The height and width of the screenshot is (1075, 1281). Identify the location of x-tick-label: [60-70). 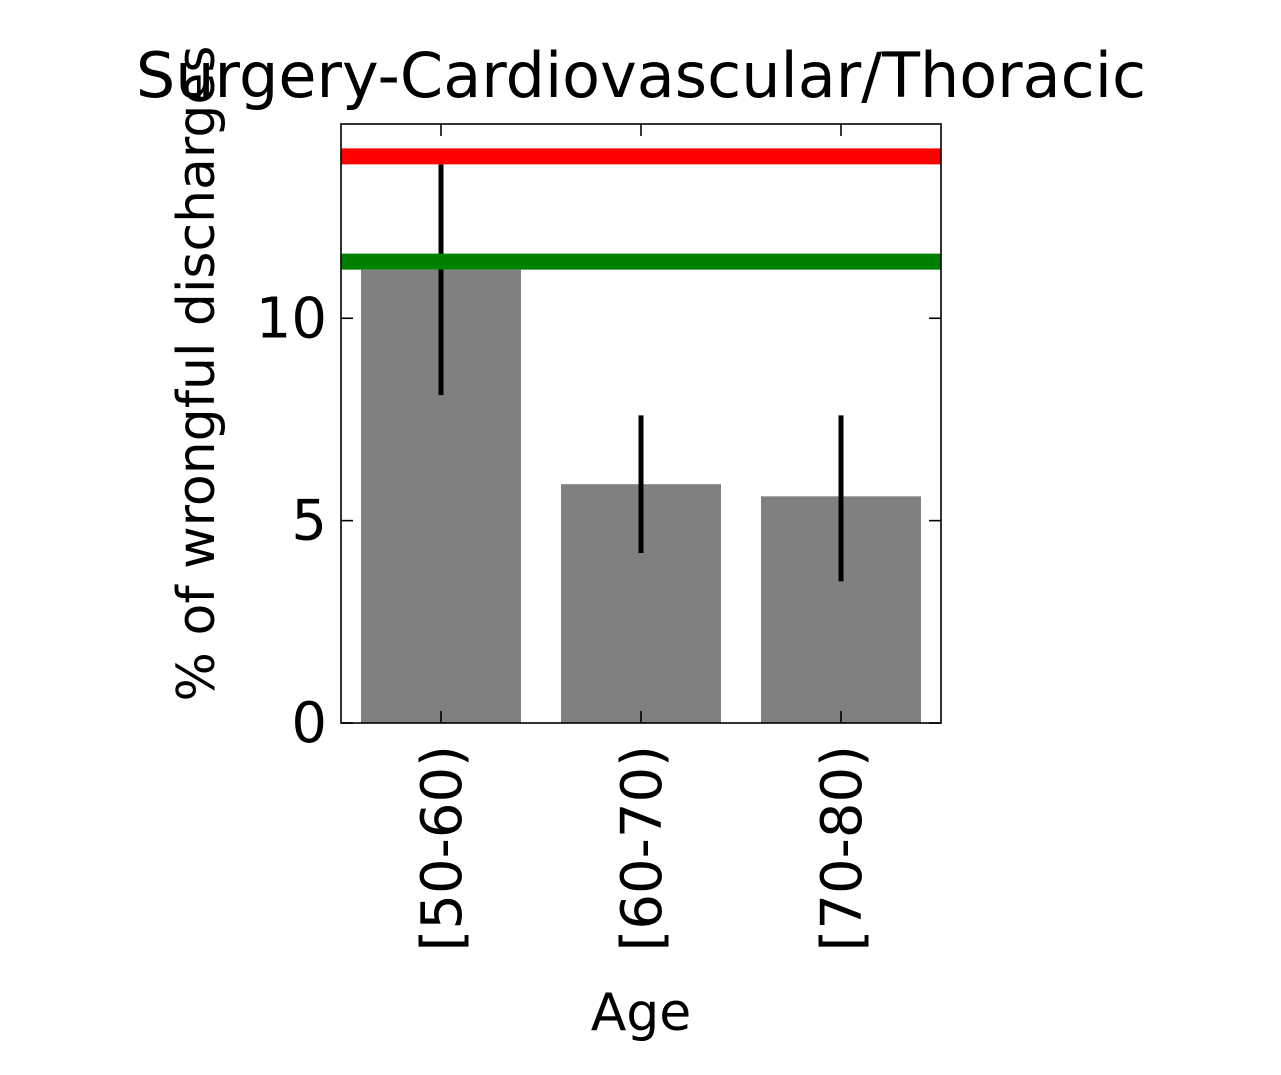
(642, 848).